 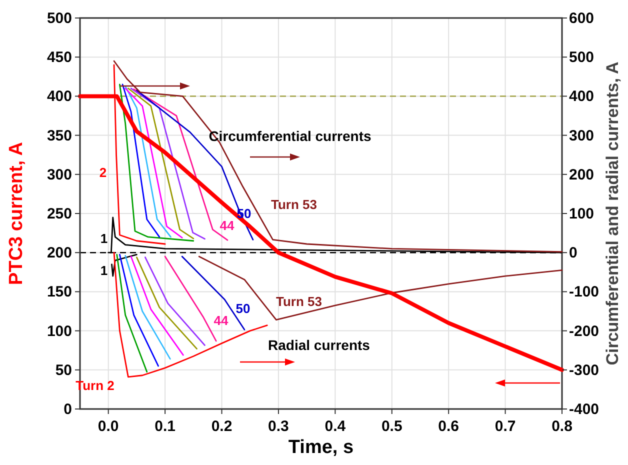 What do you see at coordinates (581, 135) in the screenshot?
I see `y2-tick-label: 300` at bounding box center [581, 135].